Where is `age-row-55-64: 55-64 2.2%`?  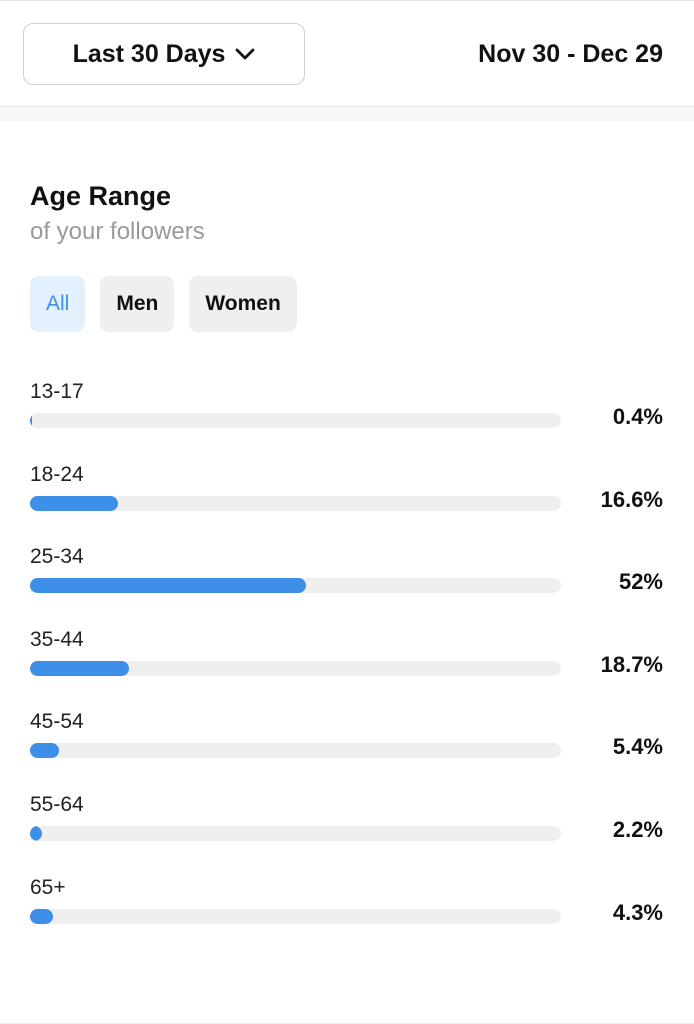
age-row-55-64: 55-64 2.2% is located at coordinates (347, 830).